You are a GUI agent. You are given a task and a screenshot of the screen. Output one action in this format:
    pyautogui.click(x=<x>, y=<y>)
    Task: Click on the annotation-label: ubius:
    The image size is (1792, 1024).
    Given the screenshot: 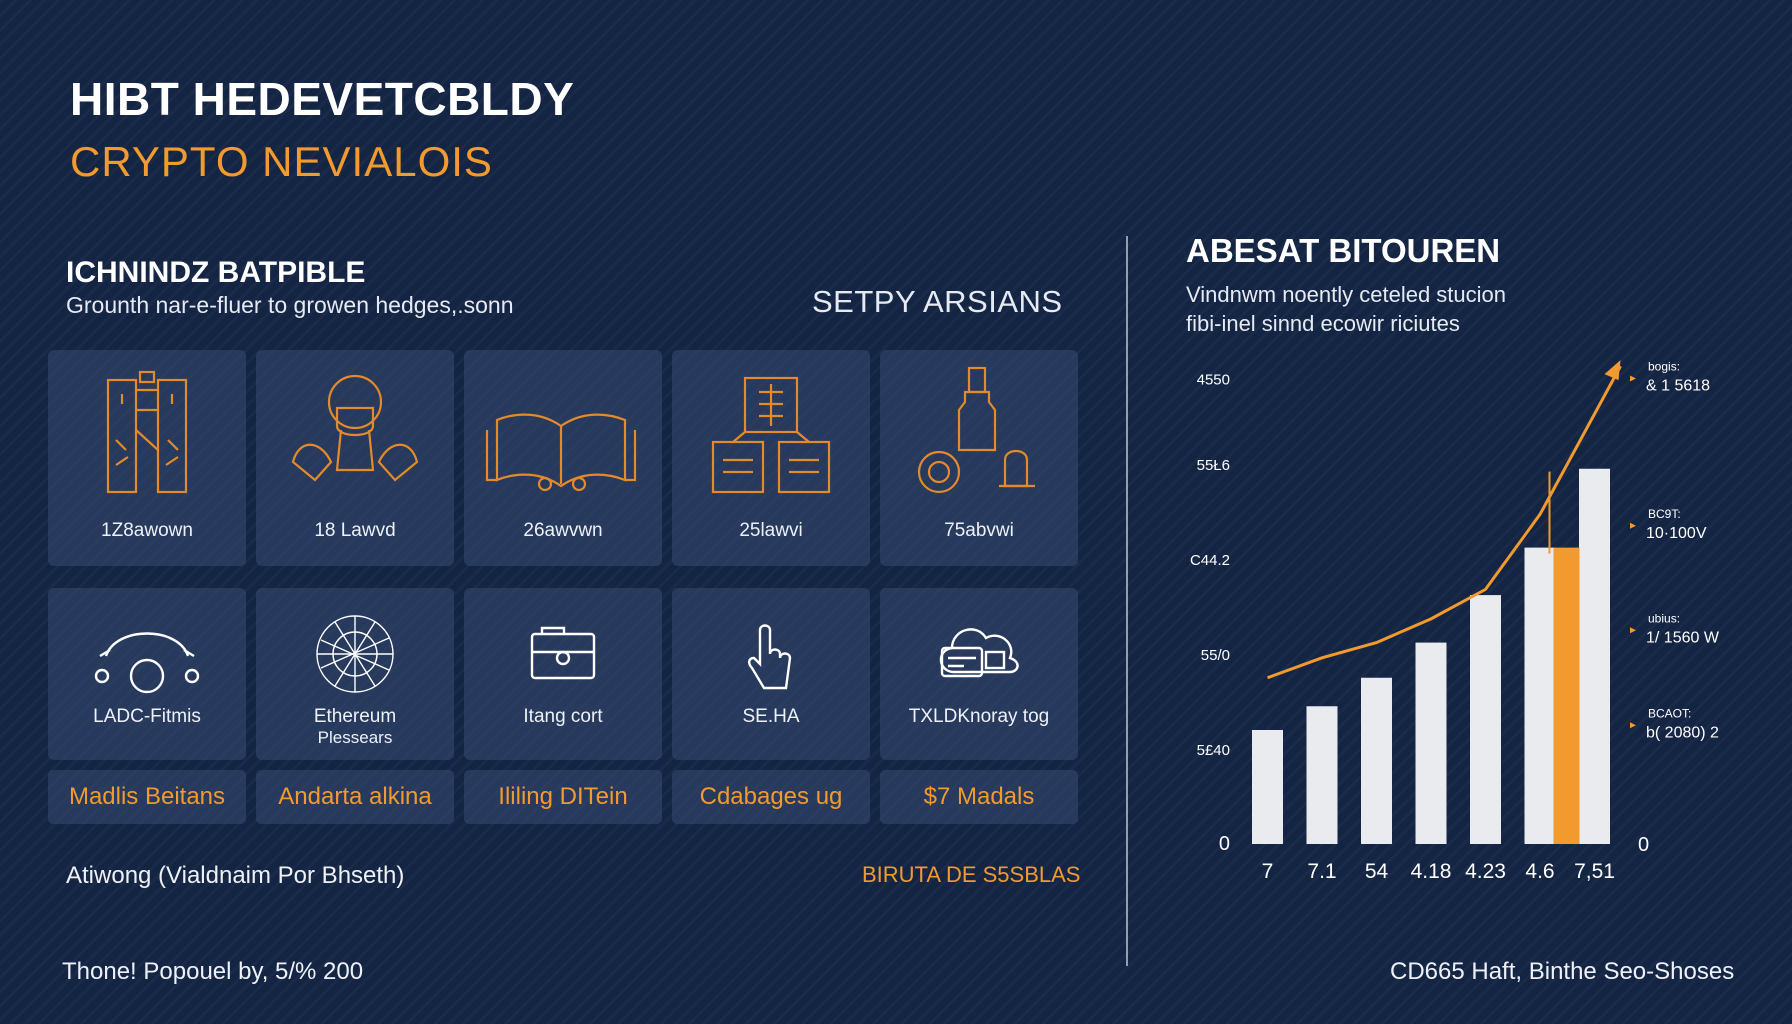 What is the action you would take?
    pyautogui.click(x=1664, y=618)
    